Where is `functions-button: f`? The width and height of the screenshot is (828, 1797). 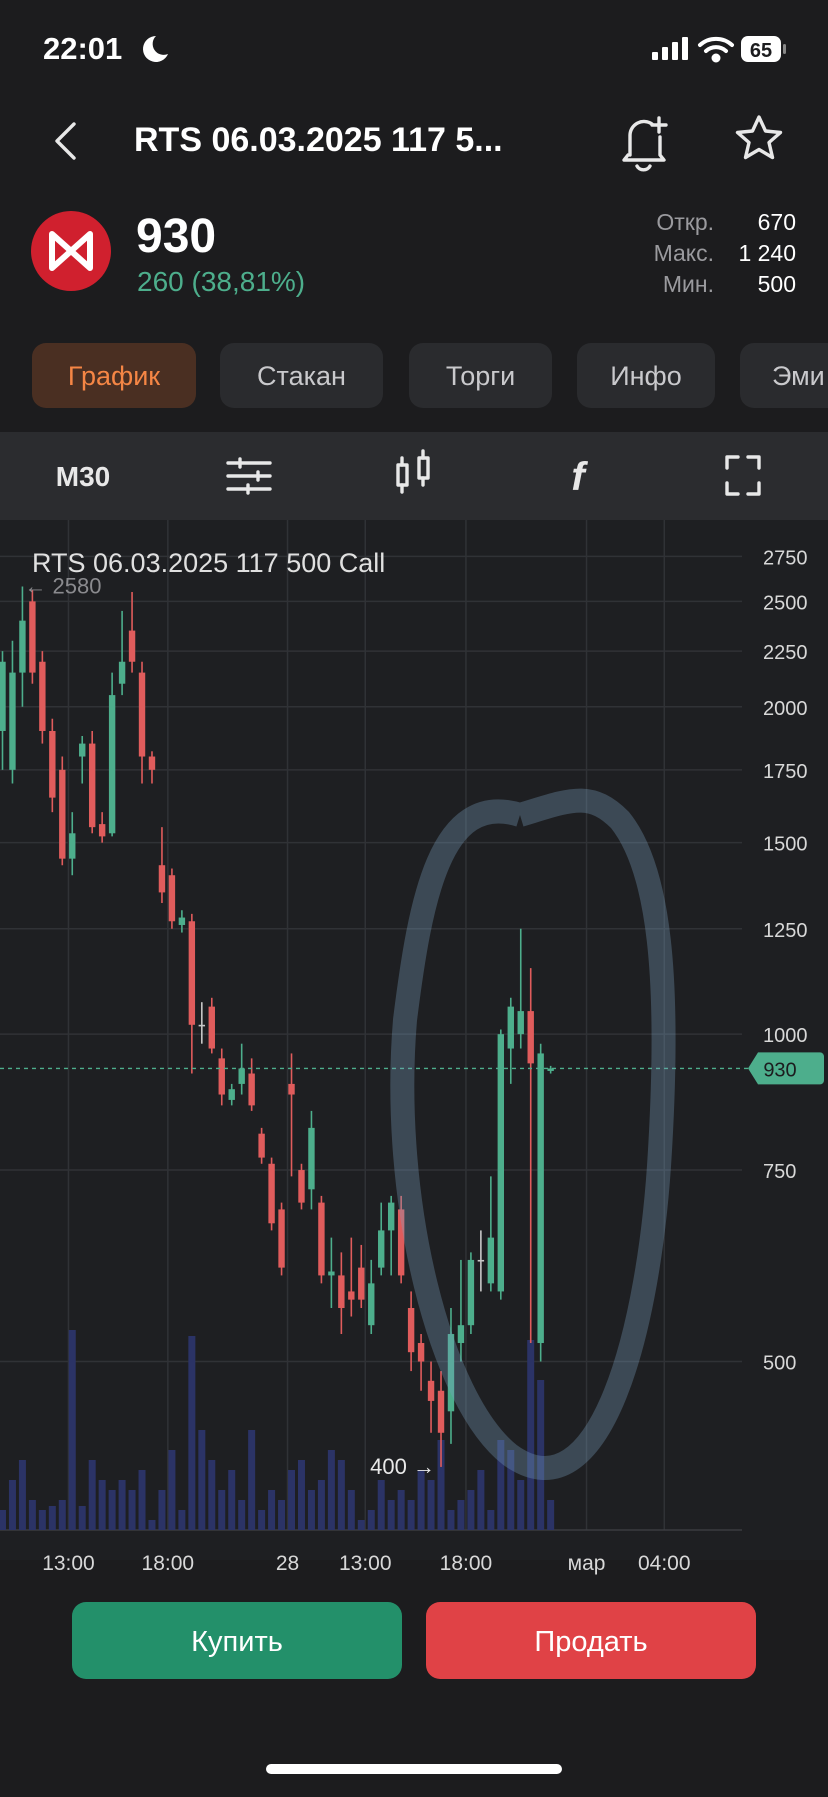
functions-button: f is located at coordinates (579, 477).